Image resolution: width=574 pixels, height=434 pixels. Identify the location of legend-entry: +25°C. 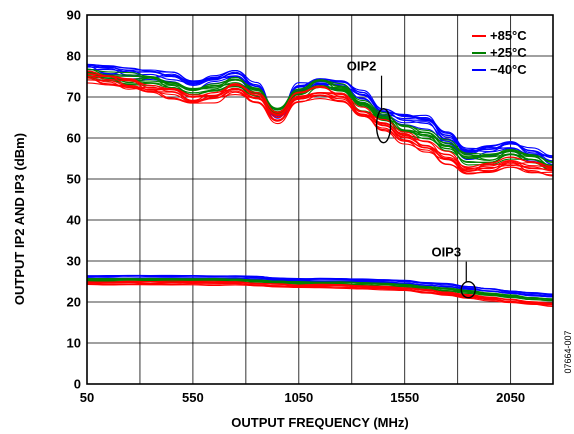
(508, 52).